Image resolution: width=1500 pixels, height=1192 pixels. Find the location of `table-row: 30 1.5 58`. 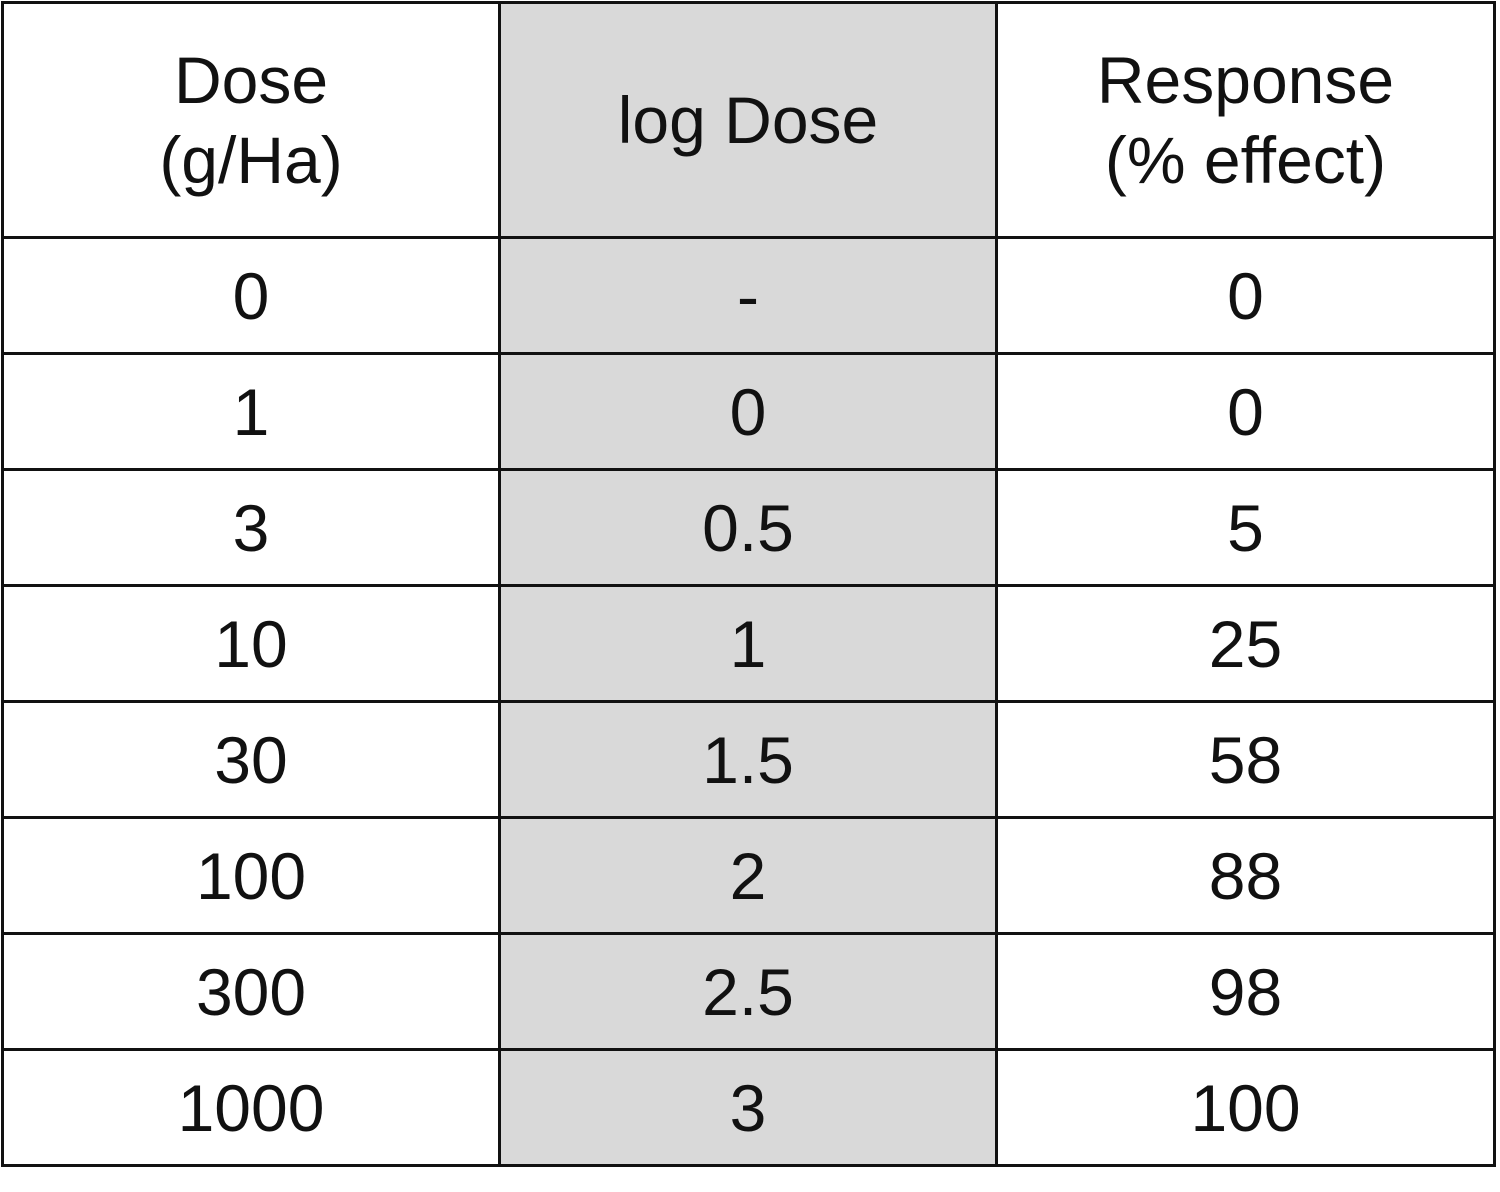

table-row: 30 1.5 58 is located at coordinates (748, 759).